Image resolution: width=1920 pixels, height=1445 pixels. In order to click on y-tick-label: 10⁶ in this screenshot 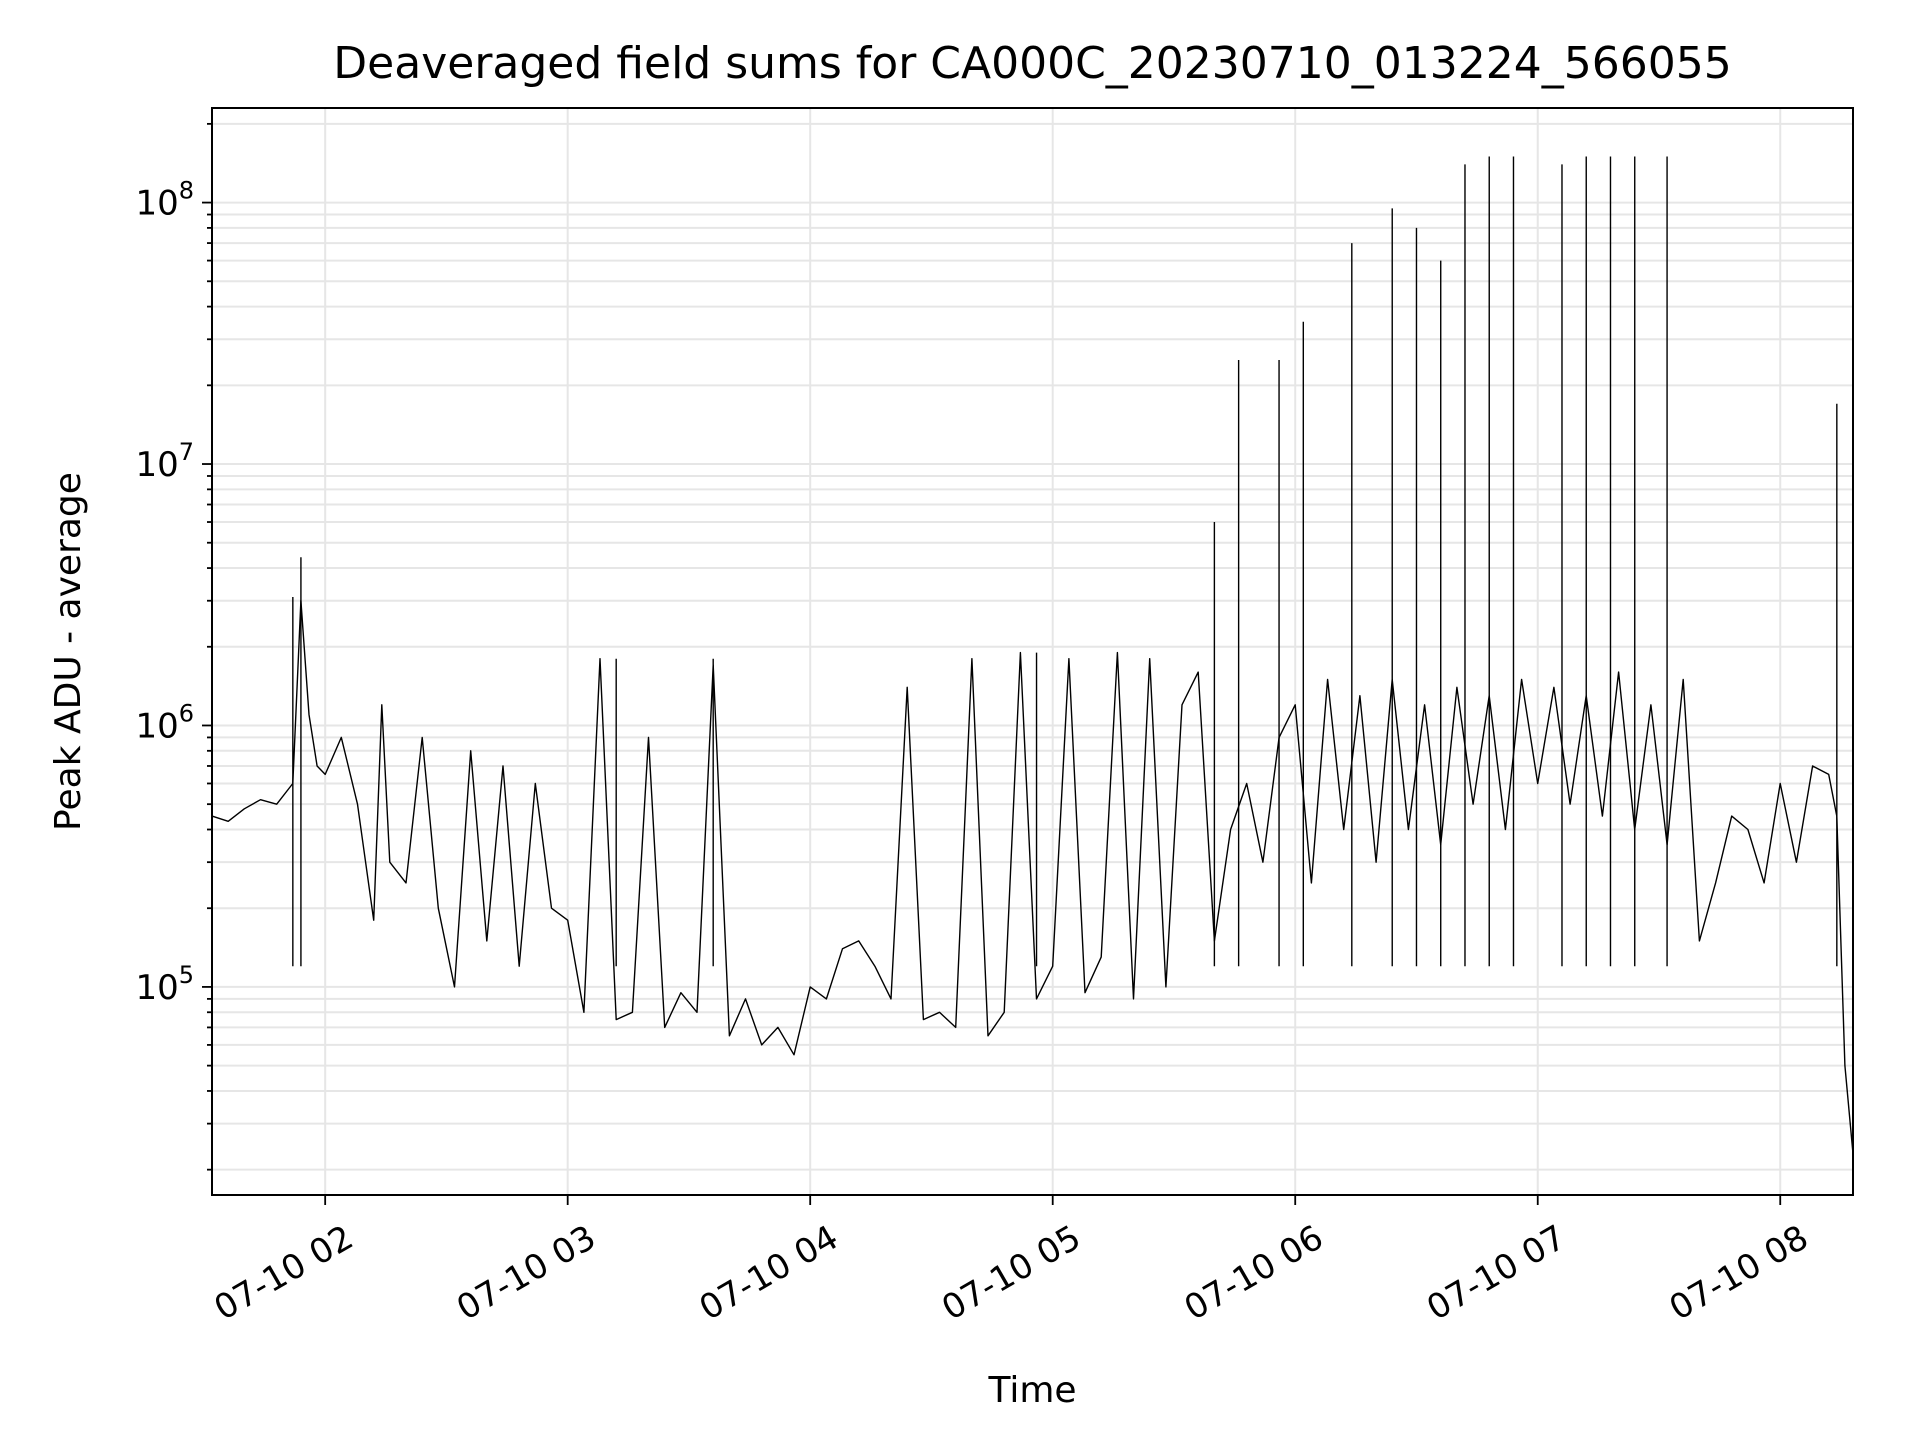, I will do `click(164, 722)`.